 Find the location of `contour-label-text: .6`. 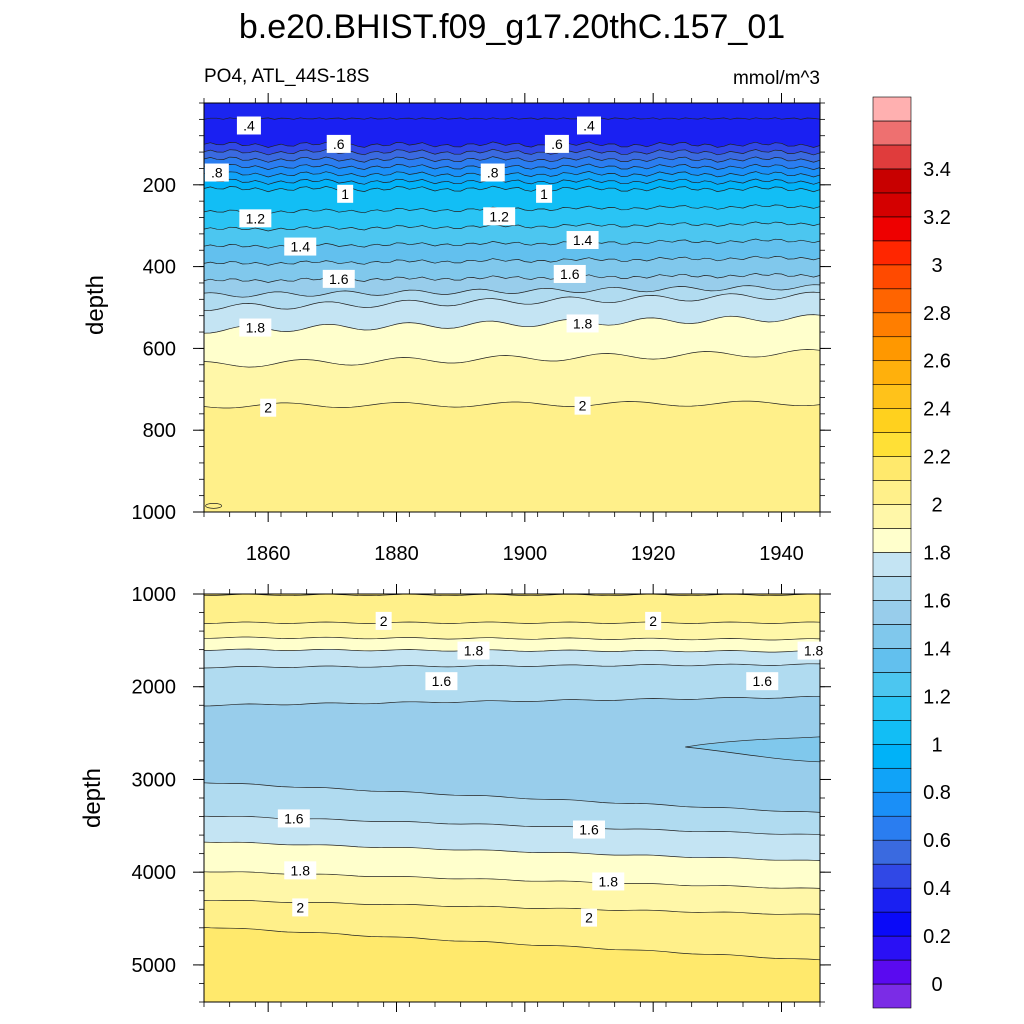

contour-label-text: .6 is located at coordinates (557, 144).